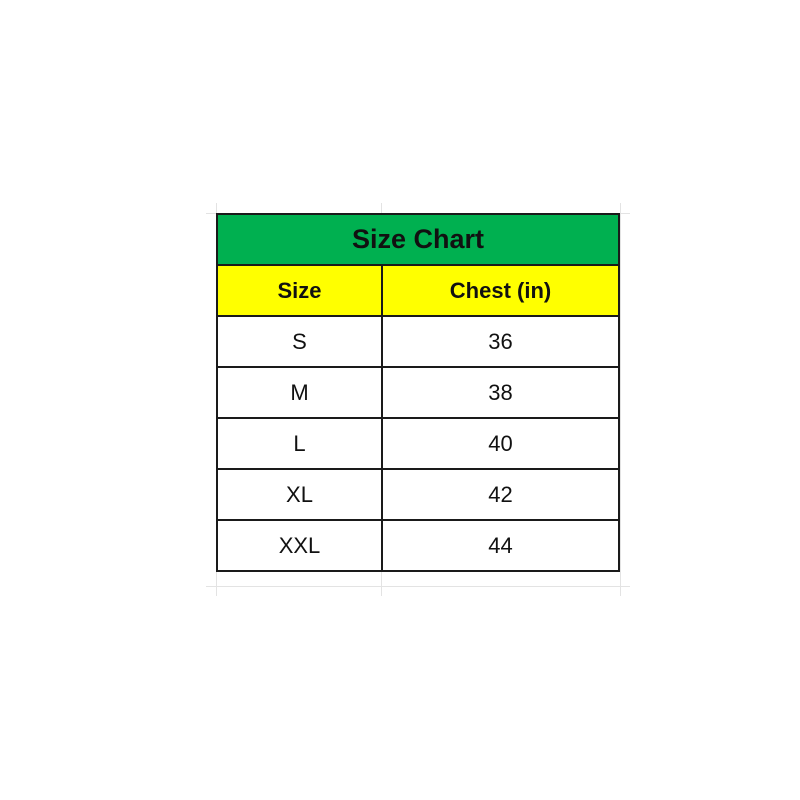 The height and width of the screenshot is (800, 800). I want to click on cell-chest: 40, so click(500, 443).